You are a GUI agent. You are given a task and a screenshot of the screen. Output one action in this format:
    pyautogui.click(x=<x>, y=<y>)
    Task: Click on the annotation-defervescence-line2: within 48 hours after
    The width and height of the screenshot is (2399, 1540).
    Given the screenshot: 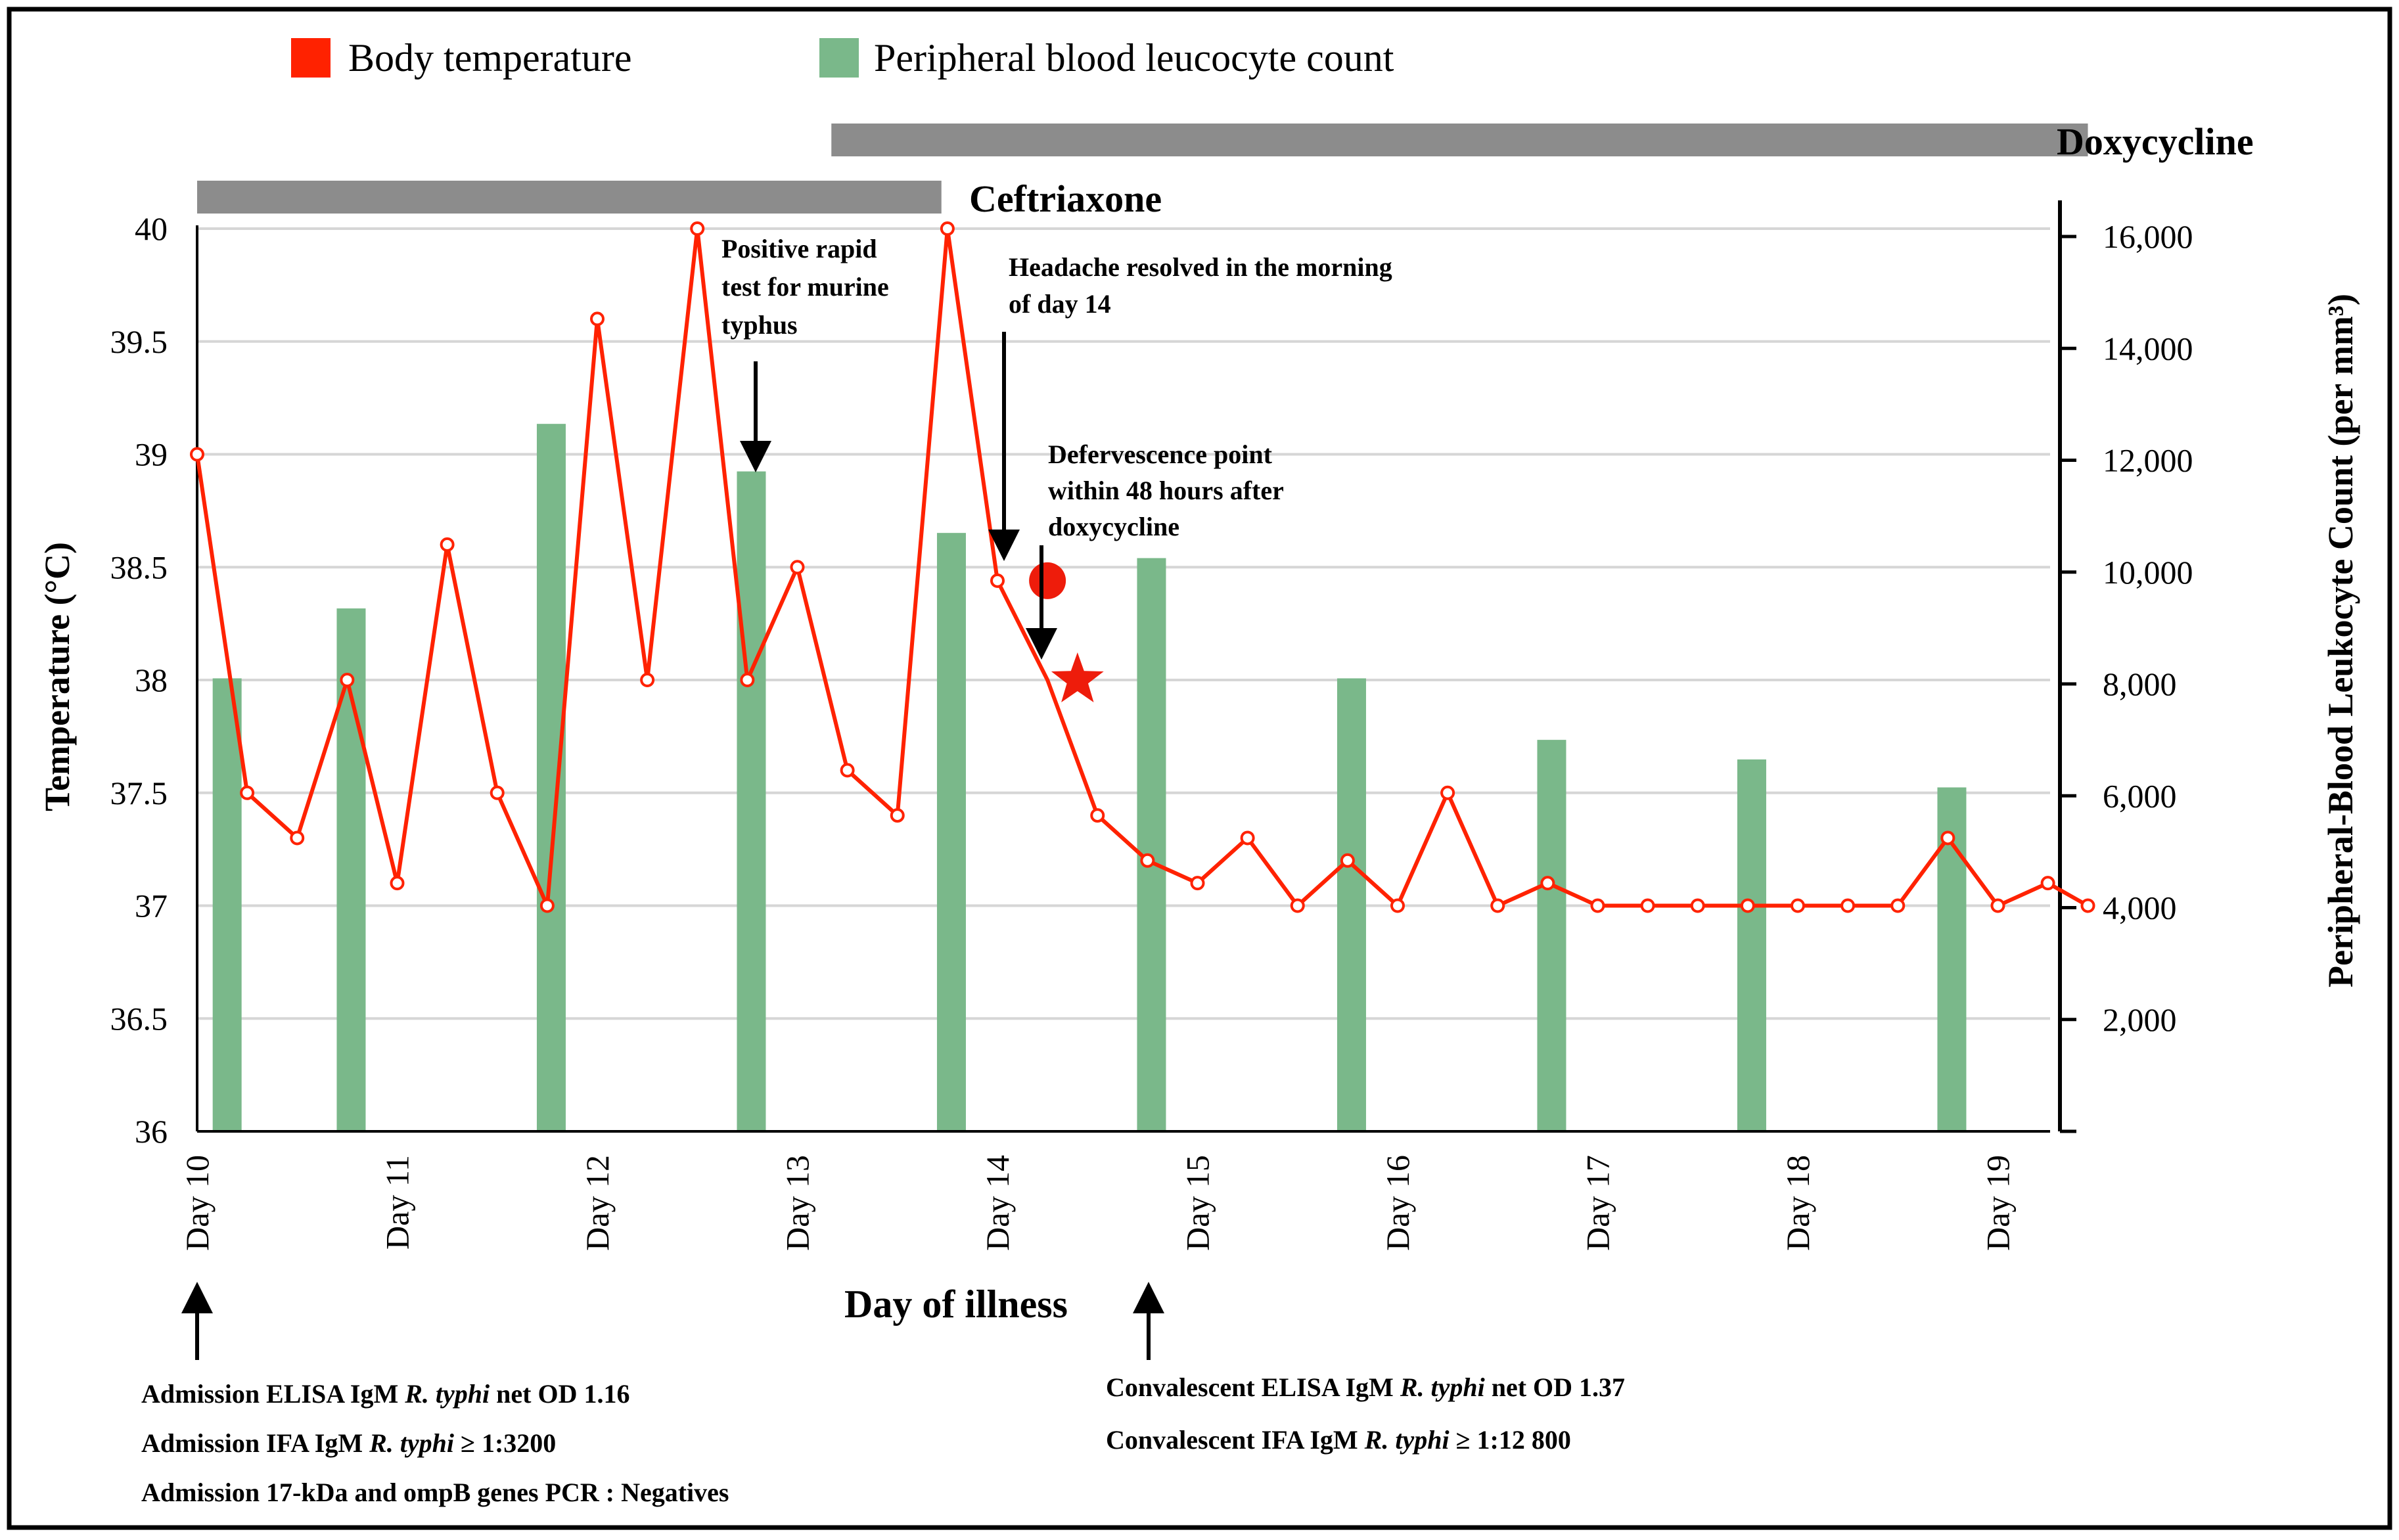 What is the action you would take?
    pyautogui.click(x=1166, y=490)
    